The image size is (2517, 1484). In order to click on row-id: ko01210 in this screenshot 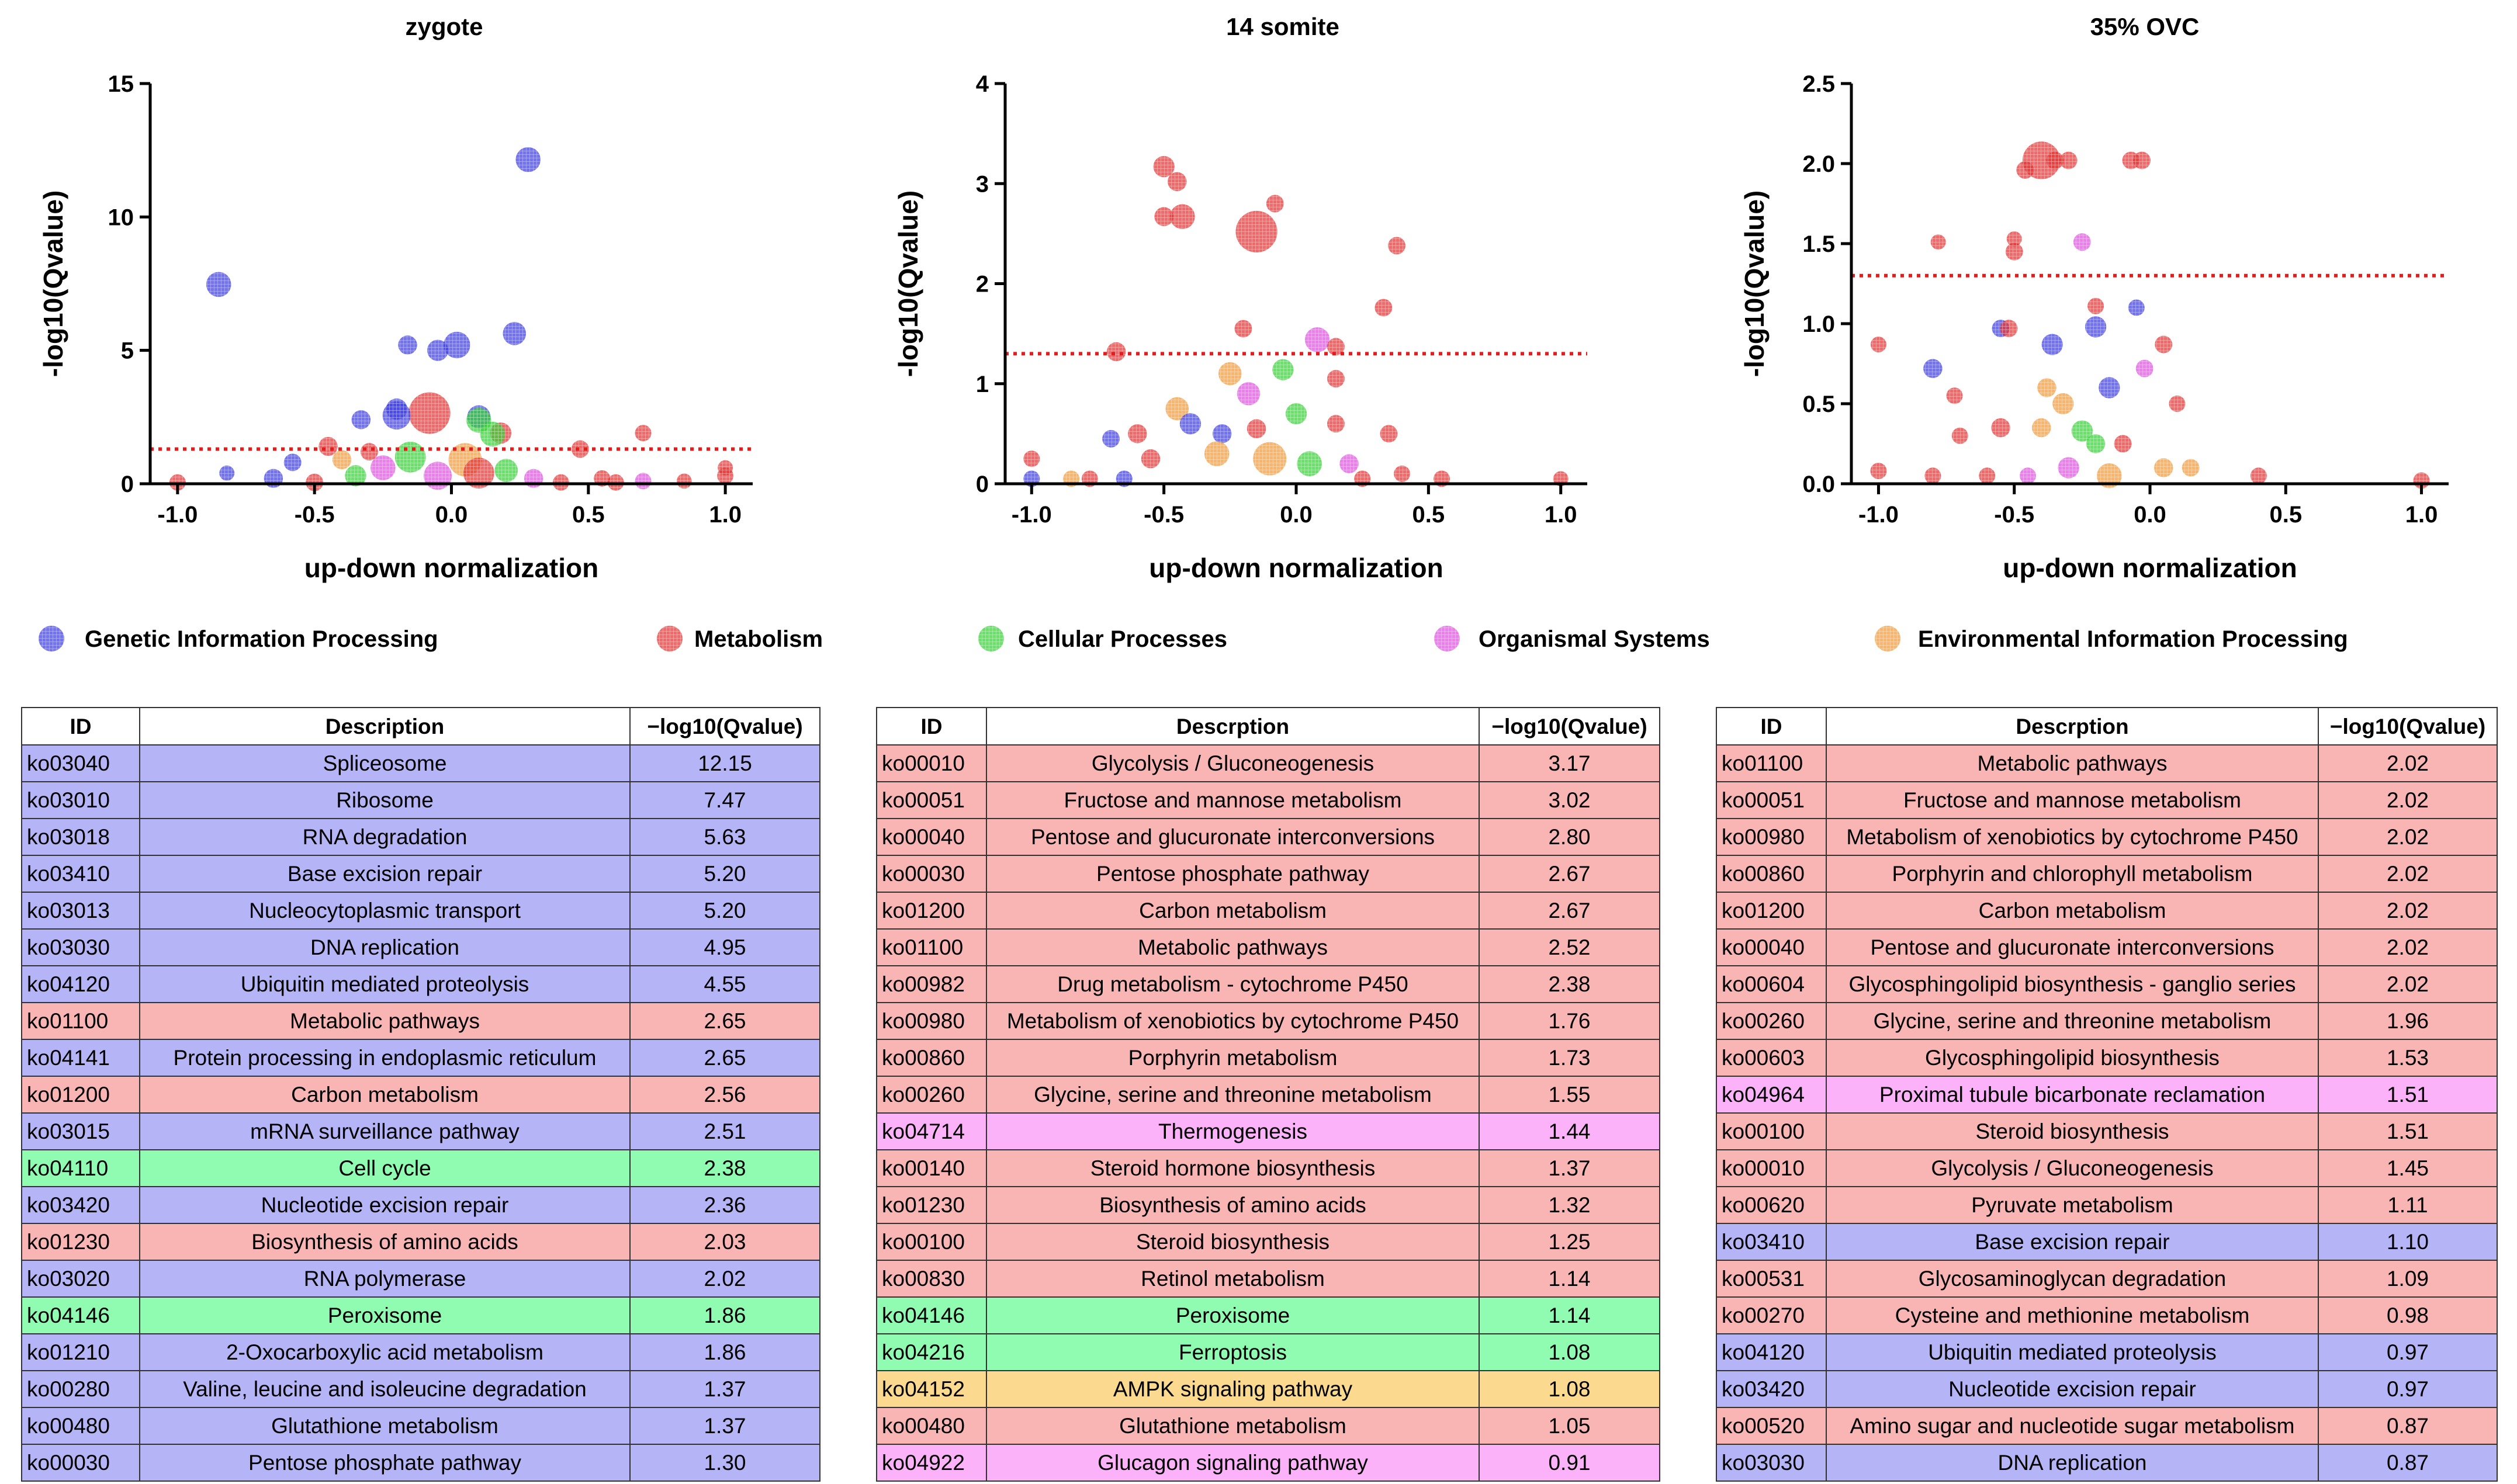, I will do `click(80, 1352)`.